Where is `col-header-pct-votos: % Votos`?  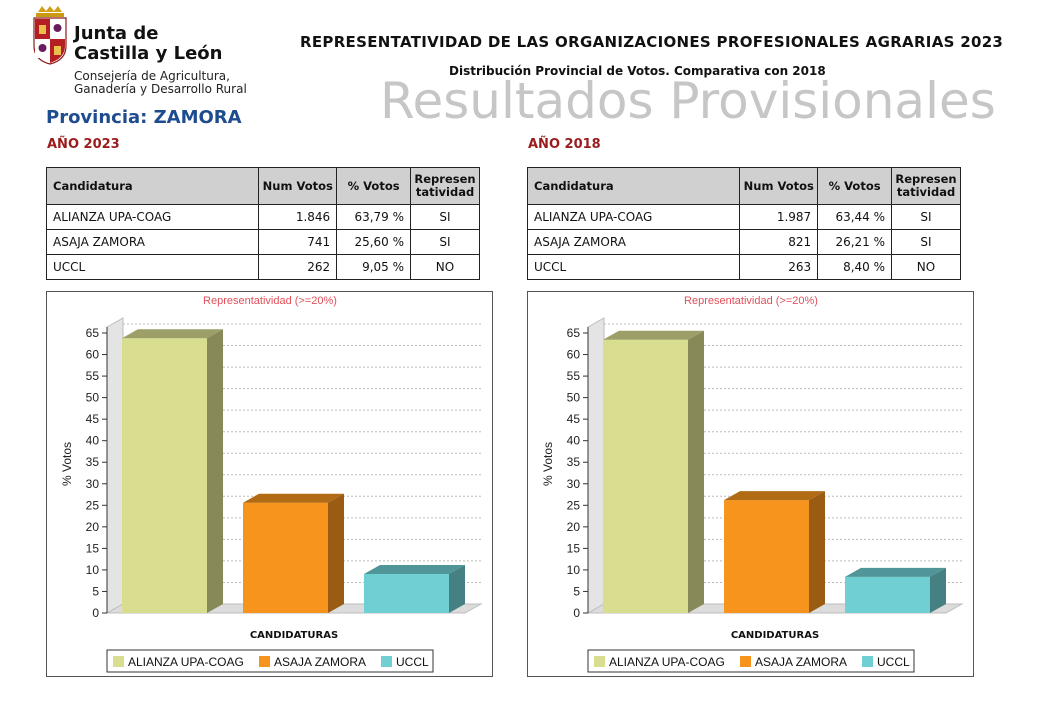 col-header-pct-votos: % Votos is located at coordinates (374, 186).